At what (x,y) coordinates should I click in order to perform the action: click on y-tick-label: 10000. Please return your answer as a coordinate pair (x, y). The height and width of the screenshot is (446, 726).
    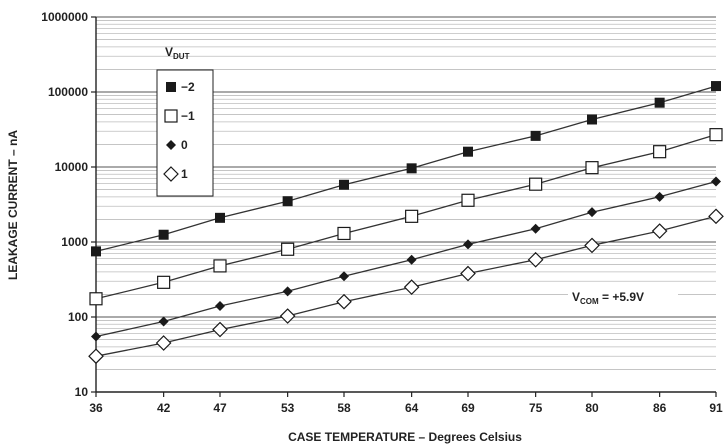
    Looking at the image, I should click on (72, 167).